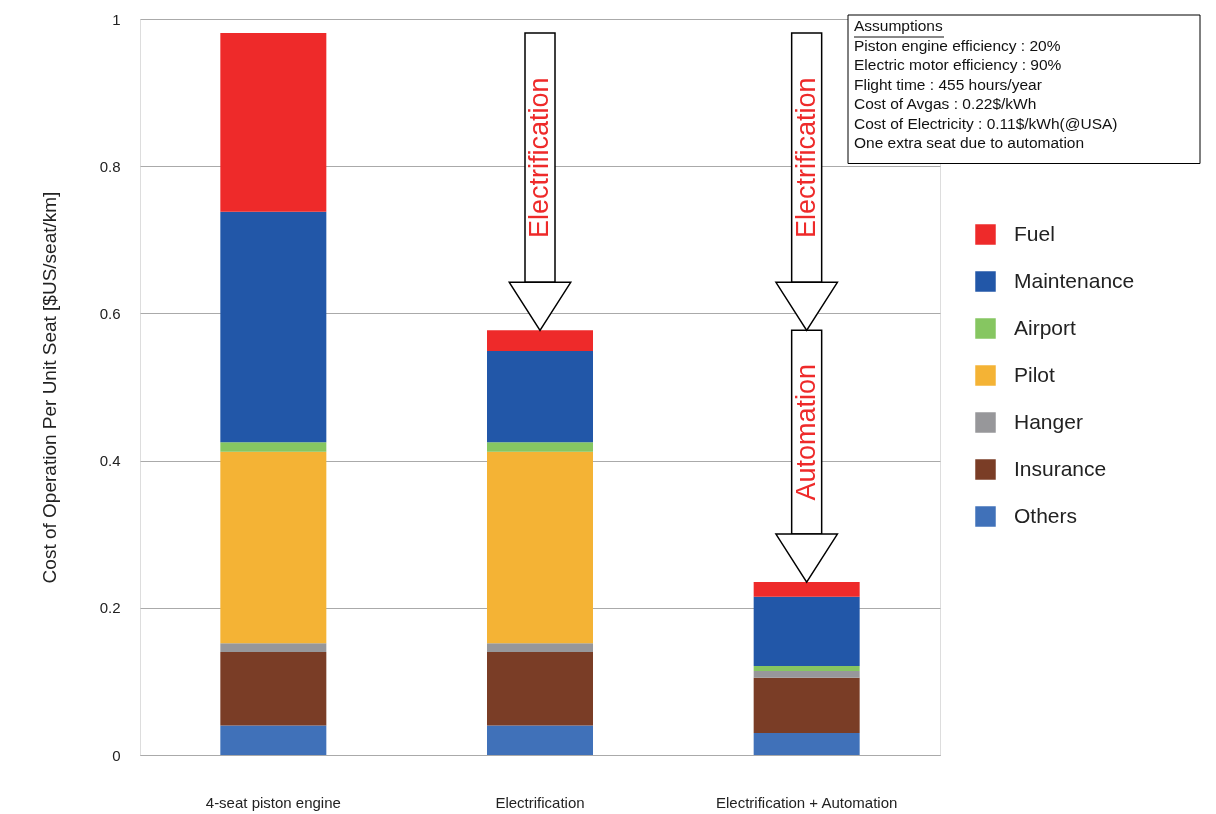  I want to click on annotation: Electric motor efficiency : 90%, so click(958, 64).